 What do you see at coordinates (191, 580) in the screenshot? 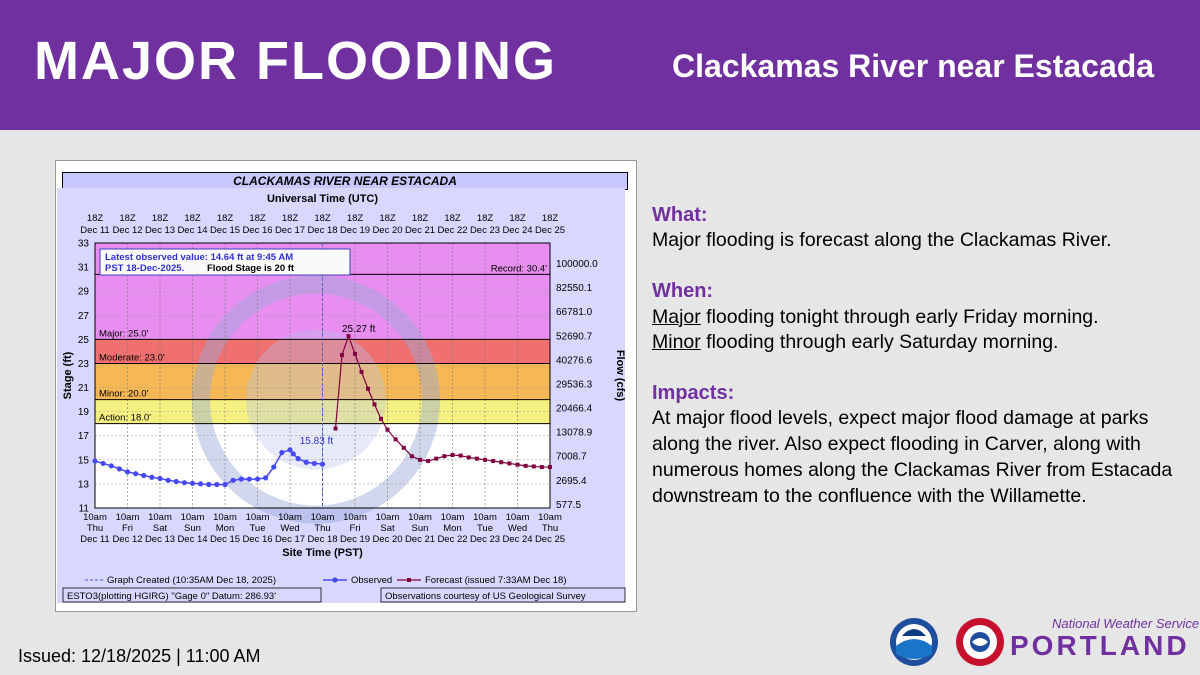
I see `legend-created-label: Graph Created (10:35AM Dec 18, 2025)` at bounding box center [191, 580].